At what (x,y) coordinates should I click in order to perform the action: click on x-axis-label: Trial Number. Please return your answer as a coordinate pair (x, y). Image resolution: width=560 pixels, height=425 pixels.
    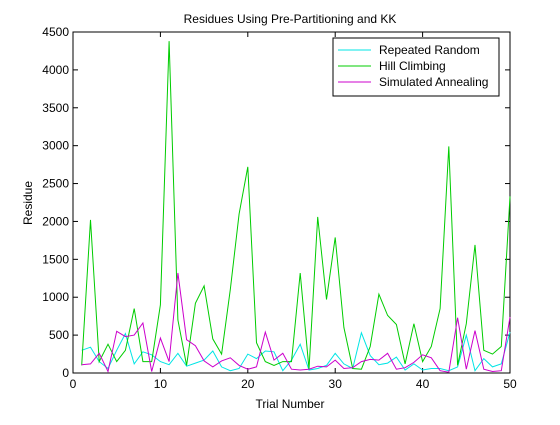
    Looking at the image, I should click on (290, 404).